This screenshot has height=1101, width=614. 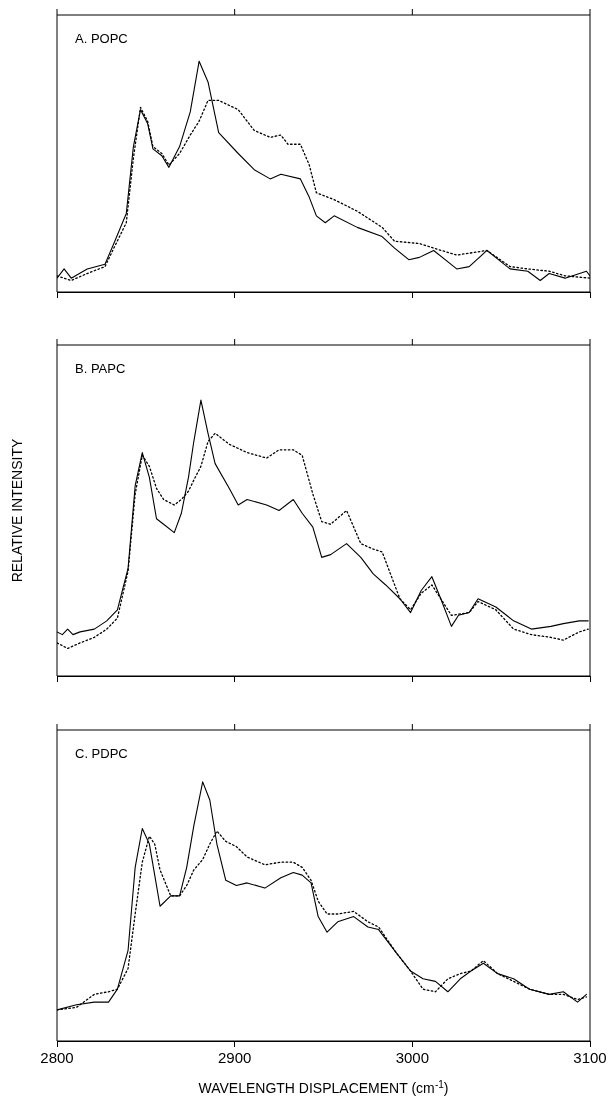 What do you see at coordinates (57, 1058) in the screenshot?
I see `x-tick-label: 2800` at bounding box center [57, 1058].